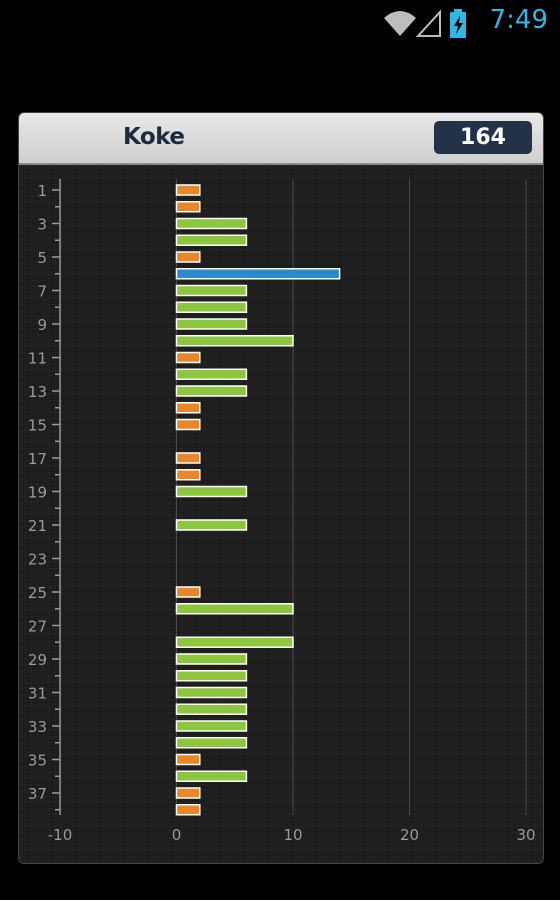 This screenshot has width=560, height=900. What do you see at coordinates (37, 627) in the screenshot?
I see `y-tick-label: 27` at bounding box center [37, 627].